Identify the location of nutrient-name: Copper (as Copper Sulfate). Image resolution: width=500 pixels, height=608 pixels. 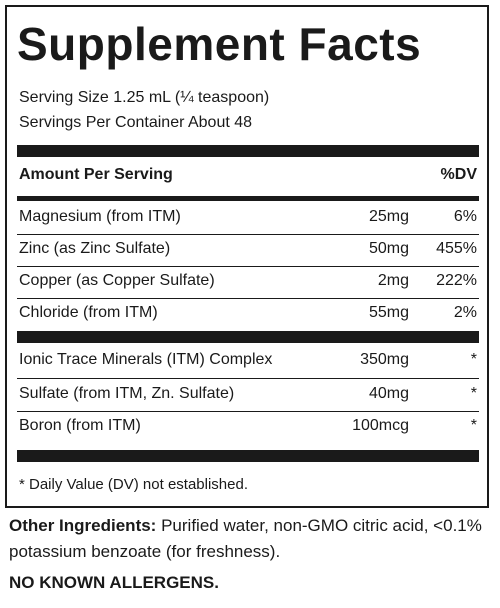
(117, 280).